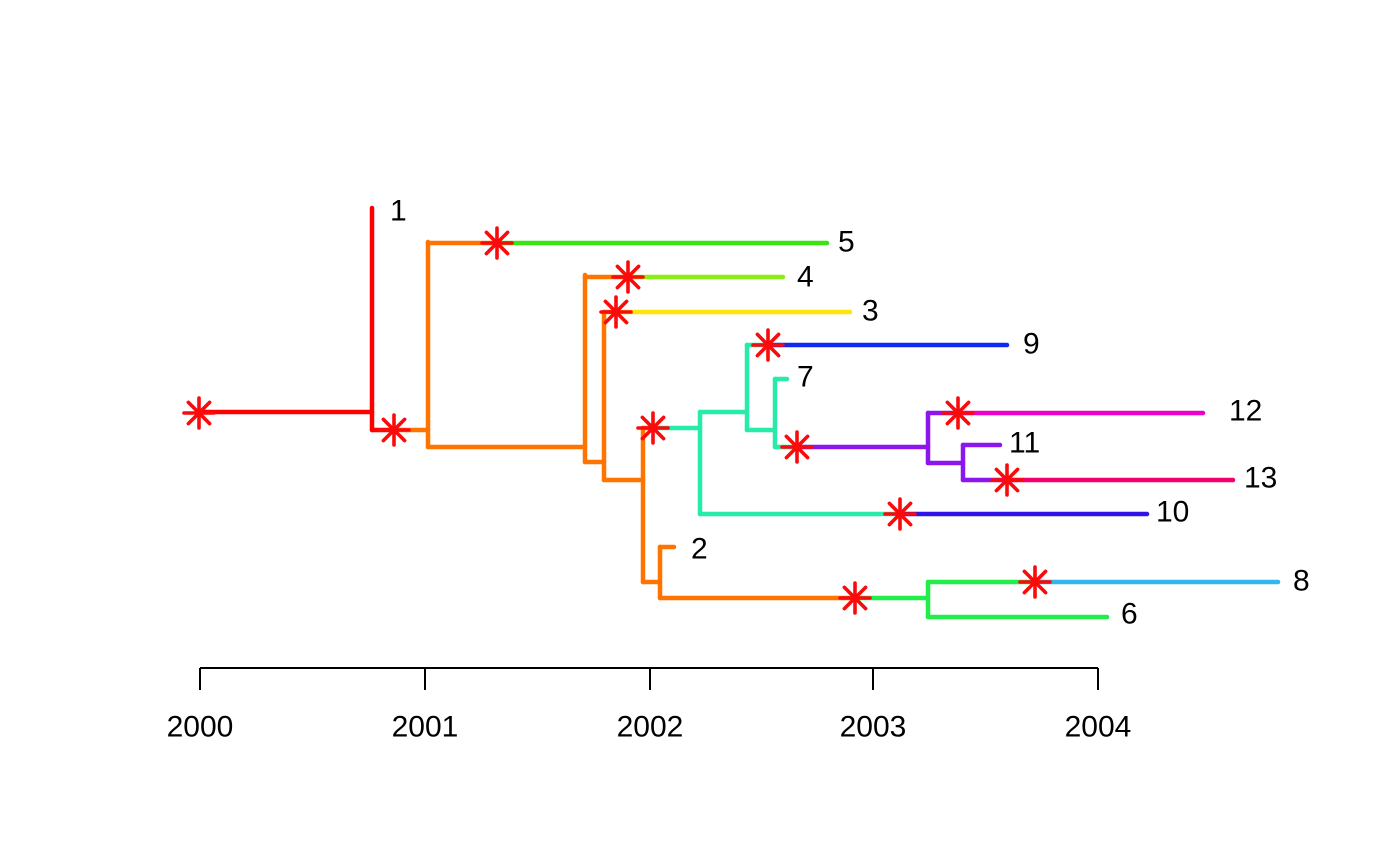  Describe the element at coordinates (1172, 512) in the screenshot. I see `tip-label-10: 10` at that location.